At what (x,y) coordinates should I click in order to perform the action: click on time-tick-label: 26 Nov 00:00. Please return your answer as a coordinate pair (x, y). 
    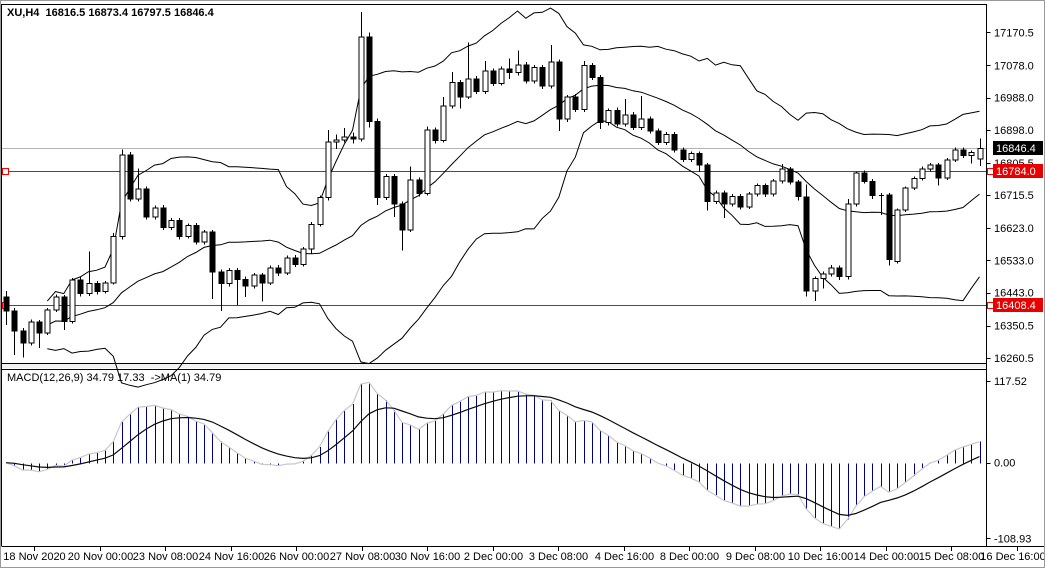
    Looking at the image, I should click on (296, 557).